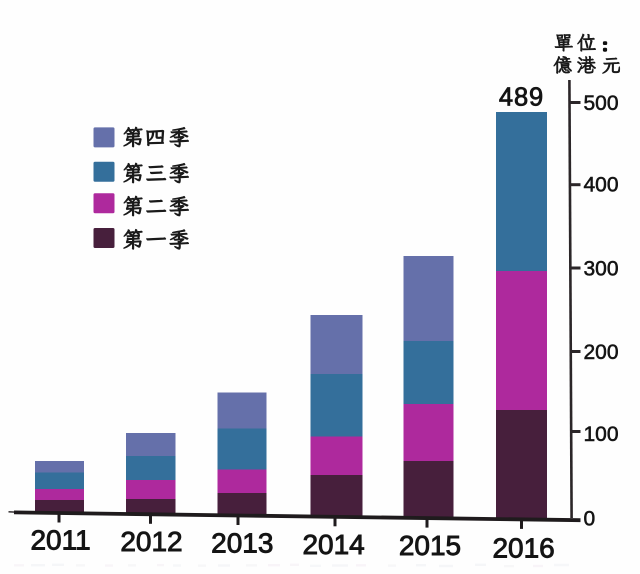  What do you see at coordinates (590, 518) in the screenshot?
I see `svg-text: 0` at bounding box center [590, 518].